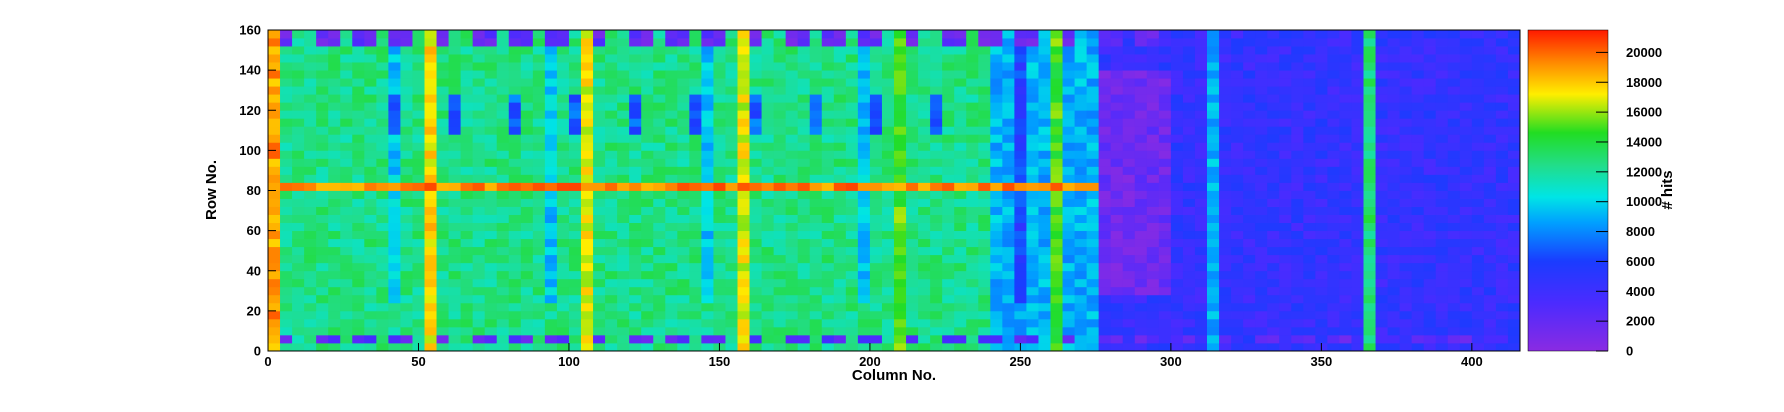 The image size is (1784, 412). Describe the element at coordinates (254, 190) in the screenshot. I see `y-tick-label: 80` at that location.